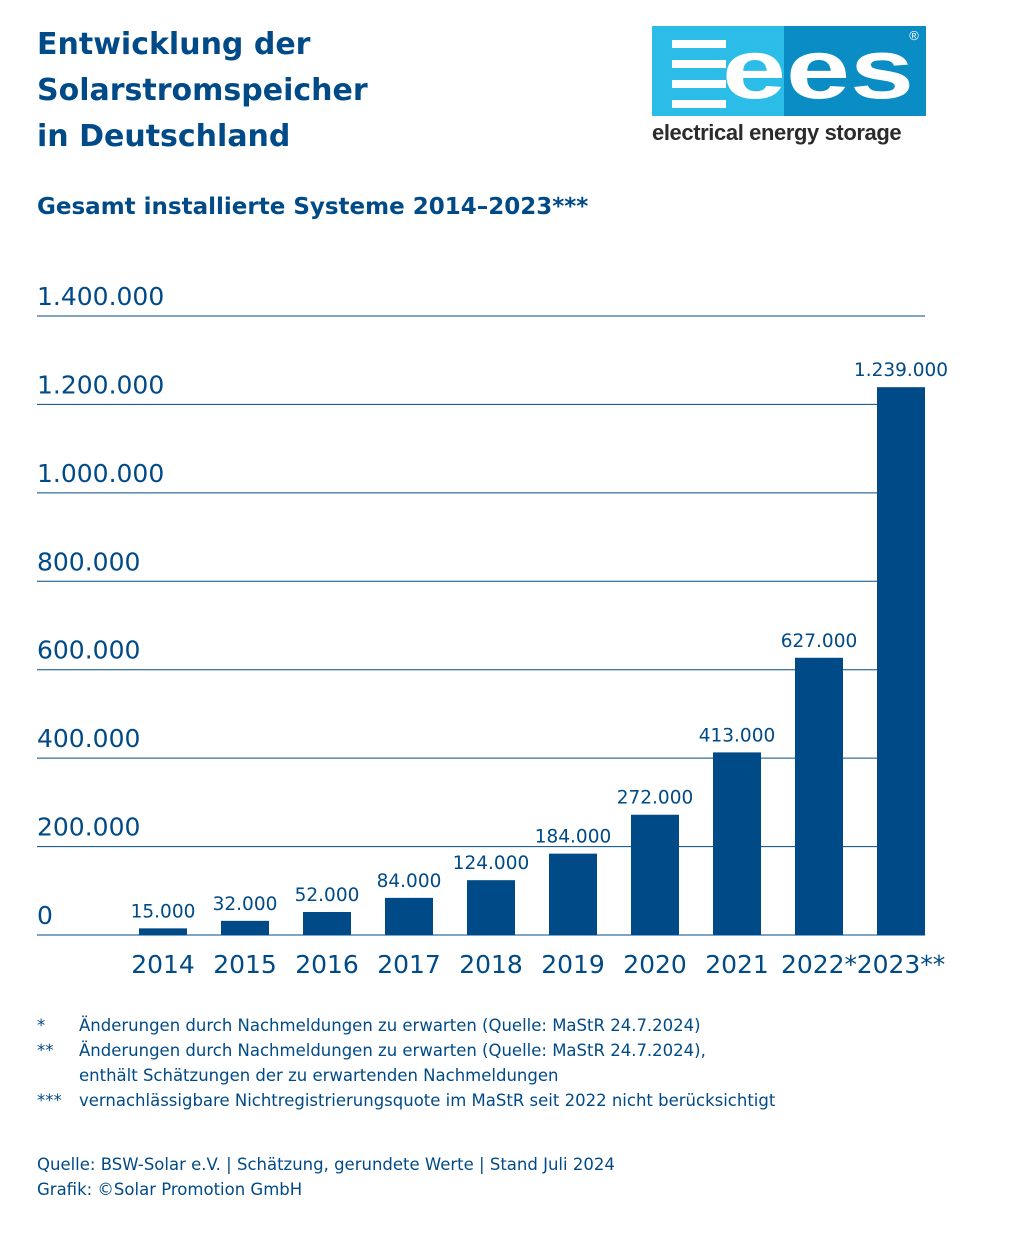 The image size is (1010, 1250). I want to click on logo-tagline: electrical energy storage, so click(777, 132).